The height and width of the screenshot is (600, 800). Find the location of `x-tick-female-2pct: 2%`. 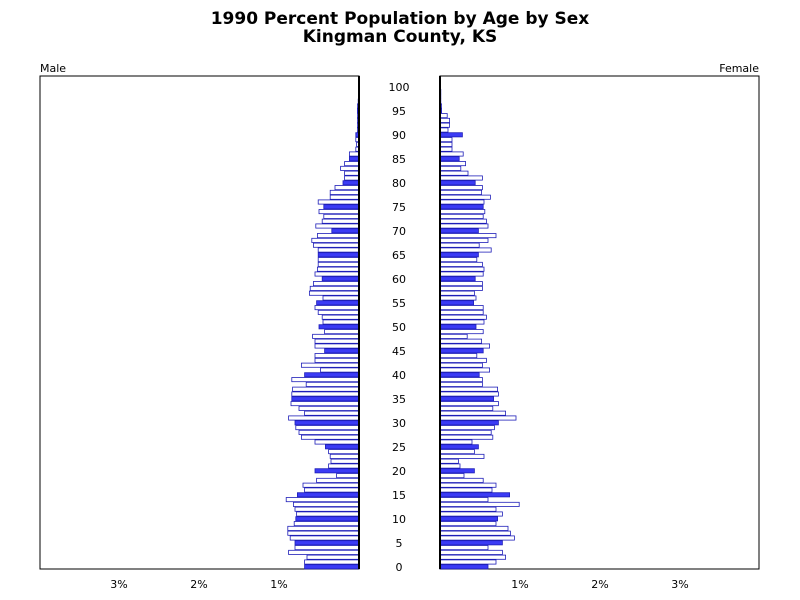

x-tick-female-2pct: 2% is located at coordinates (599, 584).